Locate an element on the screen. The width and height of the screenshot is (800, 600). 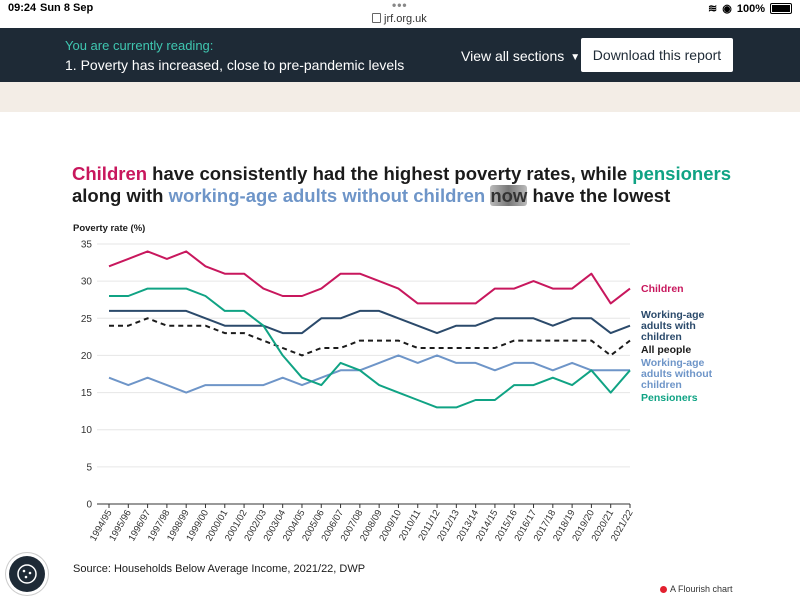
battery-percent: 100% is located at coordinates (750, 8).